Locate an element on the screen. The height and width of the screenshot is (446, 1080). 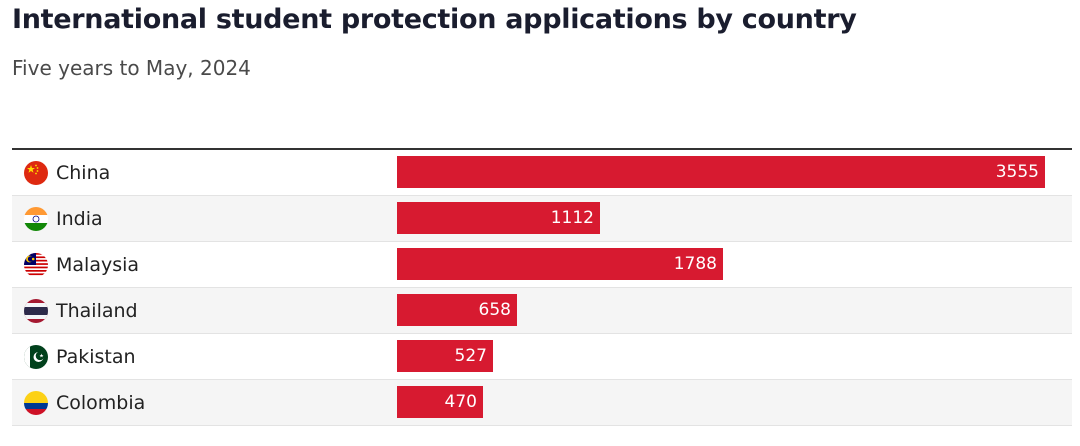
data-label-china: 3555 is located at coordinates (1017, 172).